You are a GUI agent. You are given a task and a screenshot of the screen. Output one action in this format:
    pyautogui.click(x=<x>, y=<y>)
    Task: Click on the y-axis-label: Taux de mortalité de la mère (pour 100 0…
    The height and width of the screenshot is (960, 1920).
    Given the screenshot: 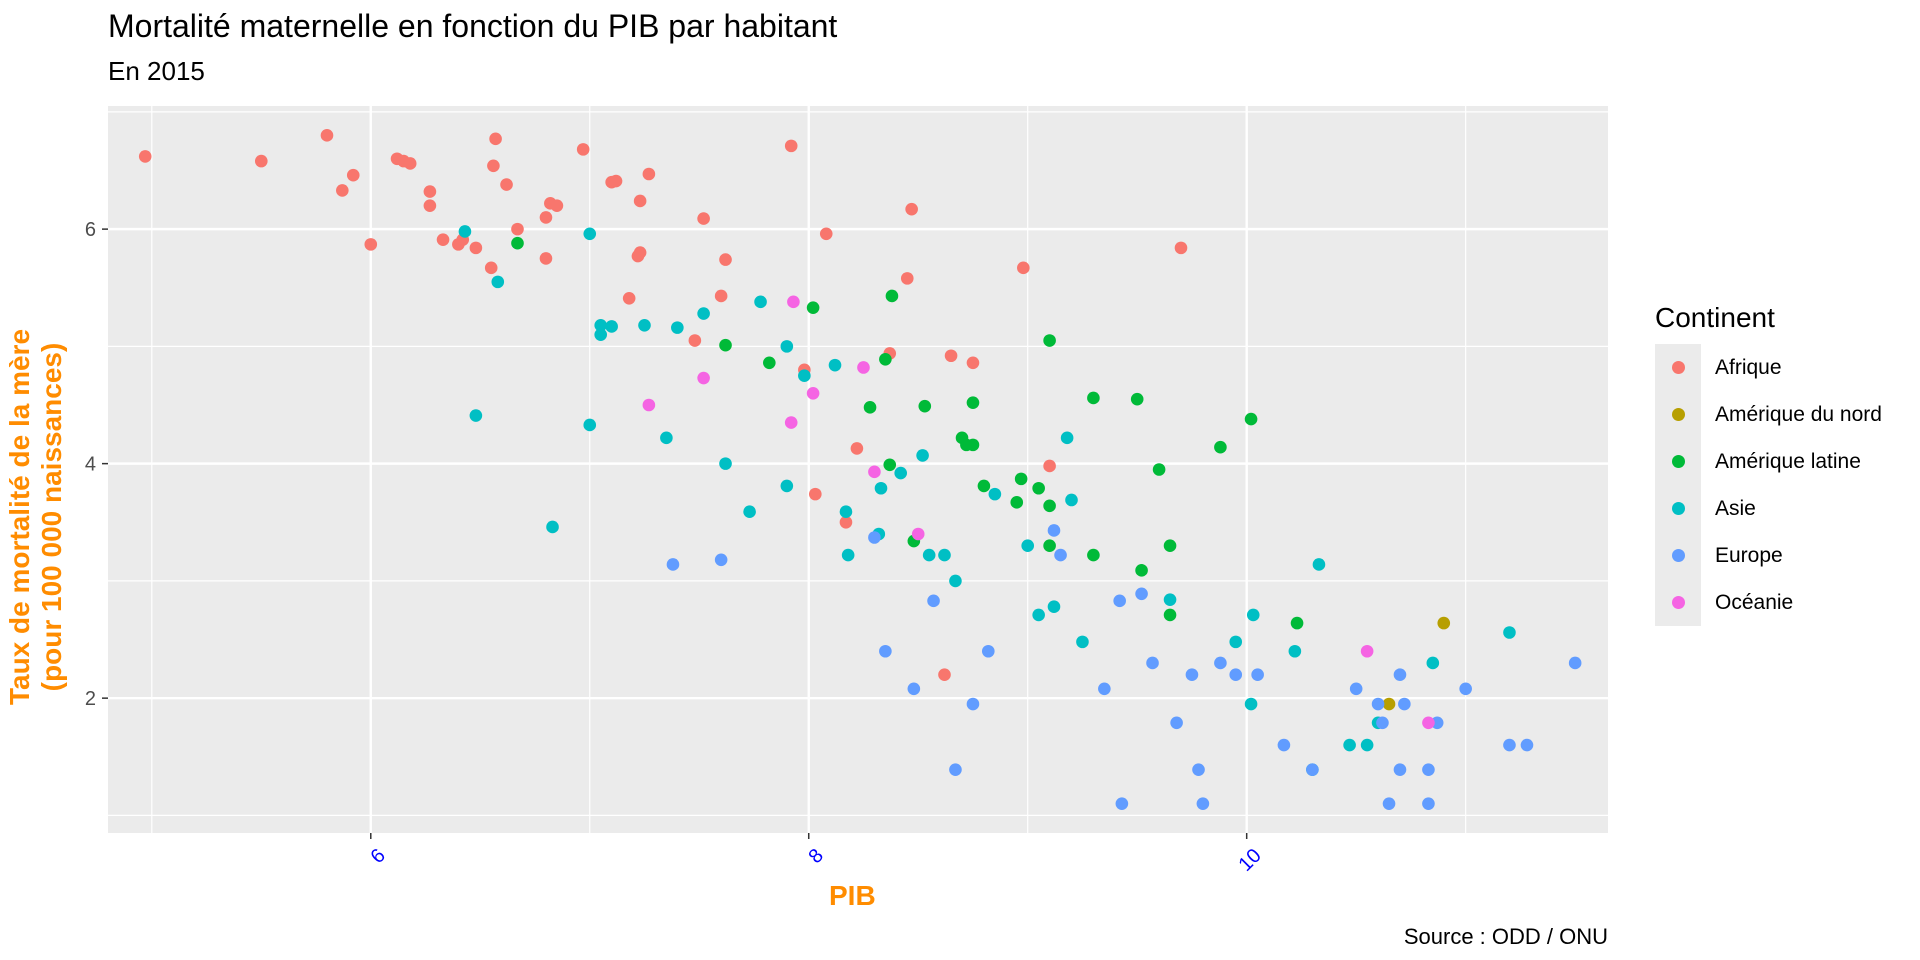 What is the action you would take?
    pyautogui.click(x=36, y=517)
    